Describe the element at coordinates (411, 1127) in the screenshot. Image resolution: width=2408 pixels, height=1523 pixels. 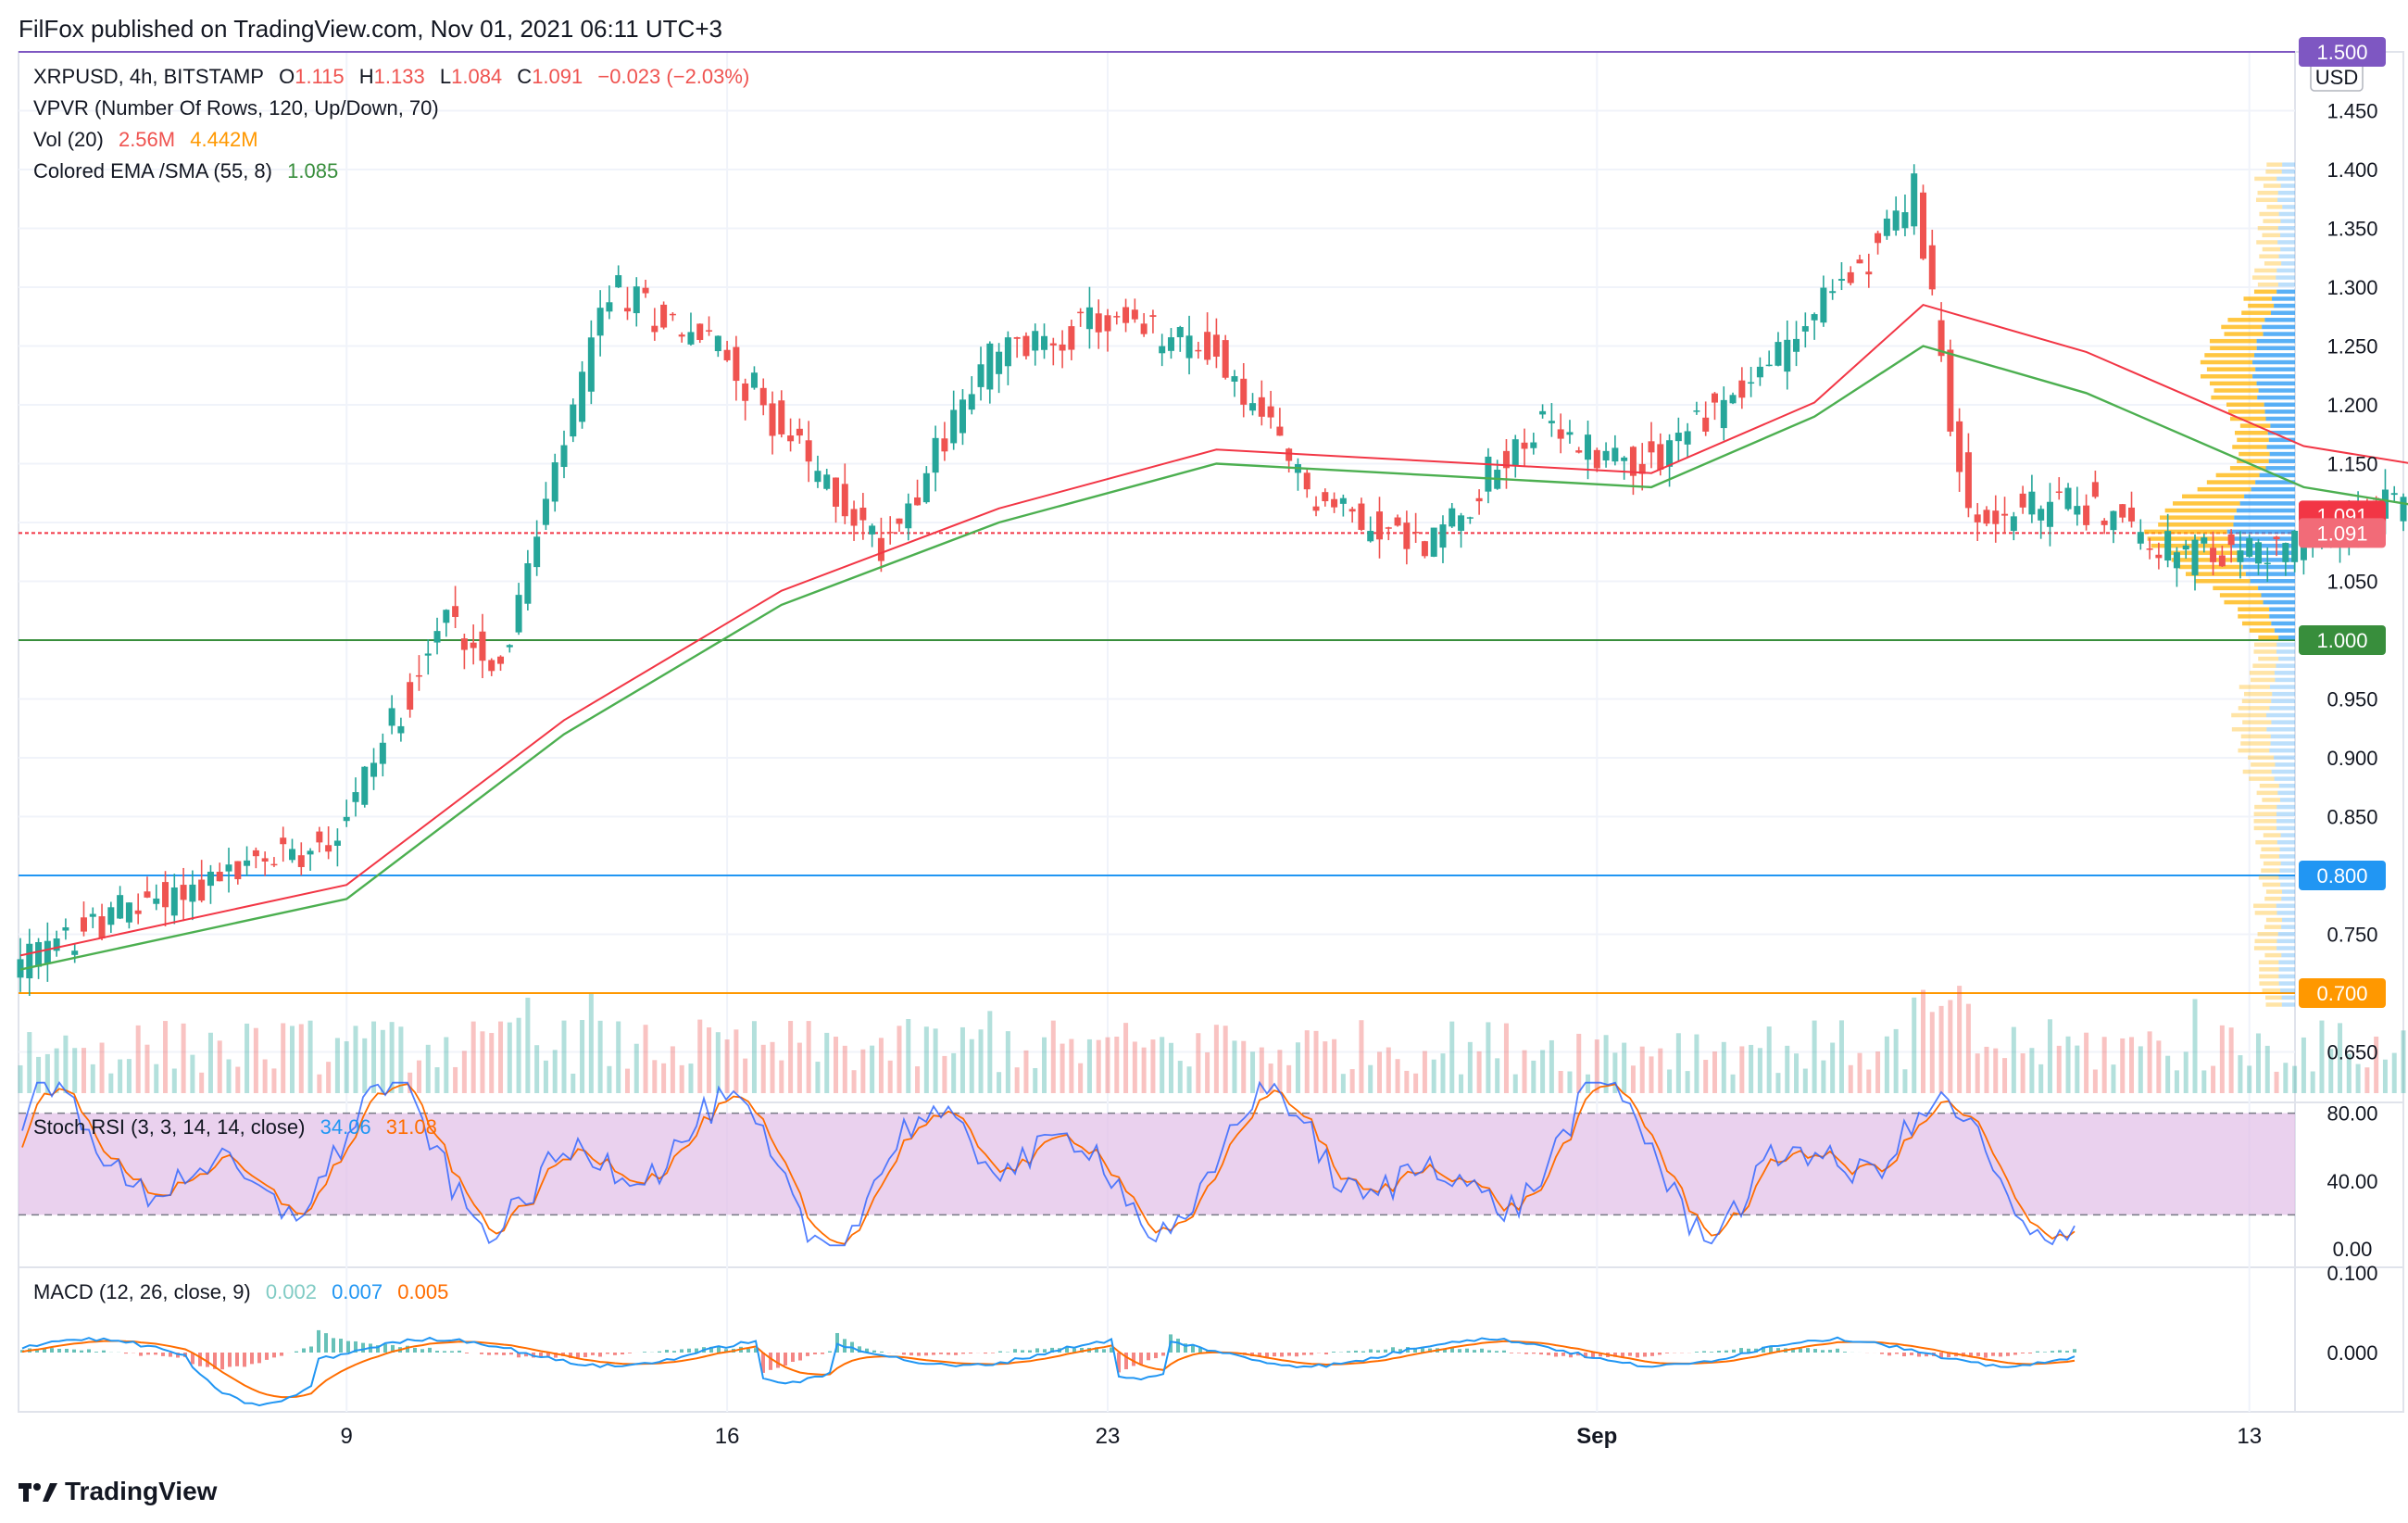
I see `stoch-d-value: 31.08` at that location.